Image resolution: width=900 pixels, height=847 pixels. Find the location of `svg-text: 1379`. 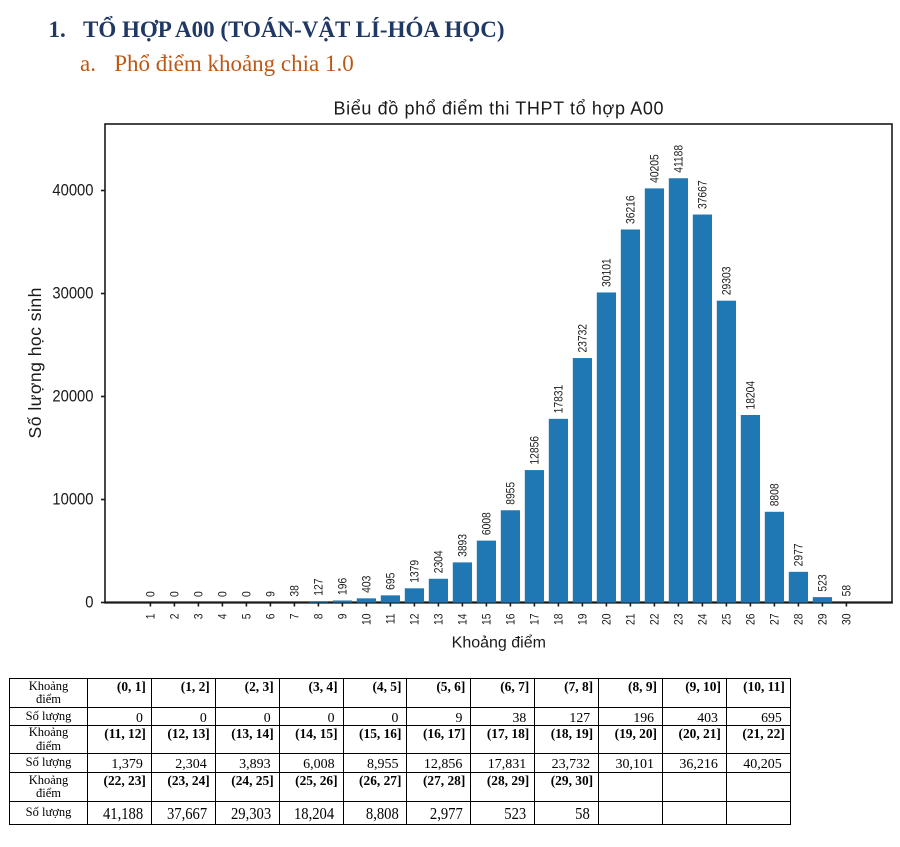

svg-text: 1379 is located at coordinates (415, 571).